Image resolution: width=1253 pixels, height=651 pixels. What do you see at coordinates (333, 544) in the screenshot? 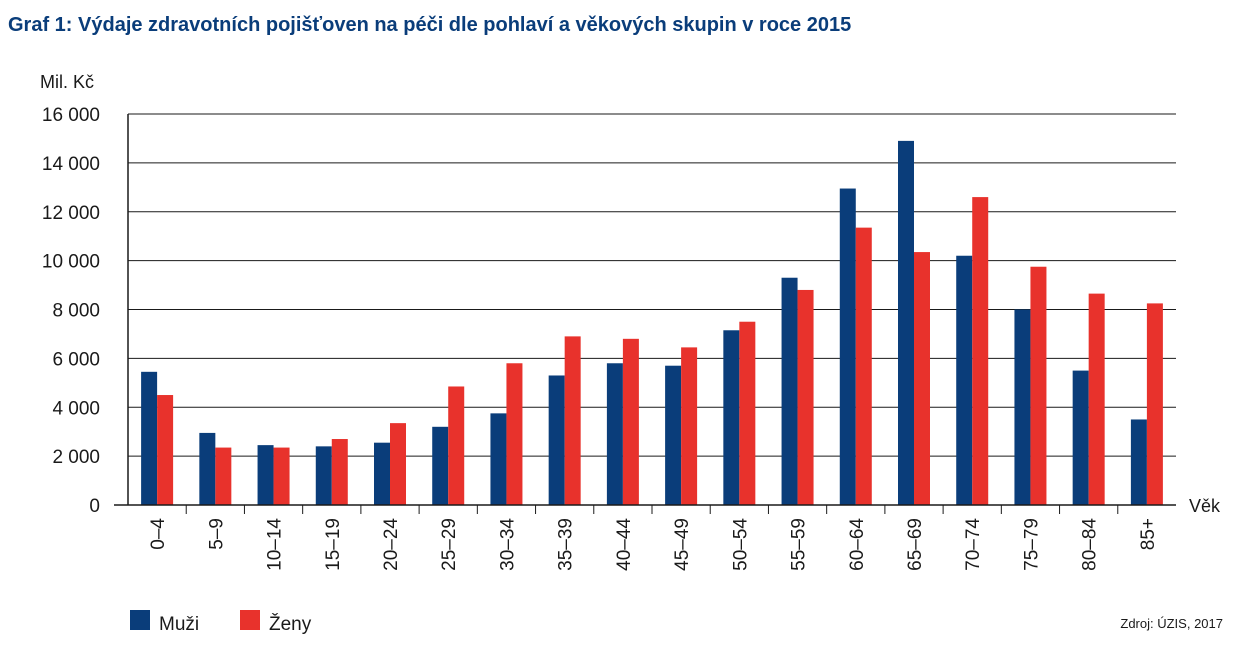
I see `x-tick-label: 15–19` at bounding box center [333, 544].